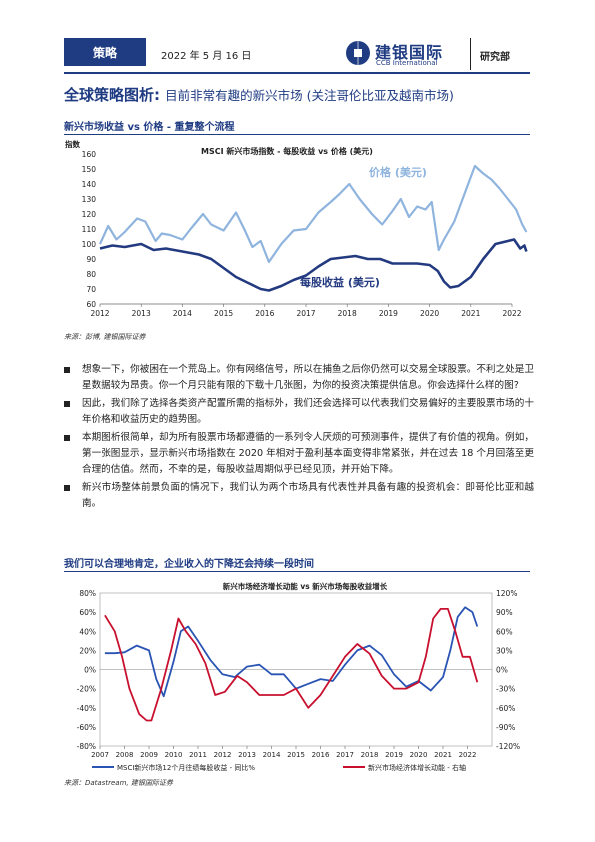  Describe the element at coordinates (340, 282) in the screenshot. I see `legend-eps-label: 每股收益 (美元)` at that location.